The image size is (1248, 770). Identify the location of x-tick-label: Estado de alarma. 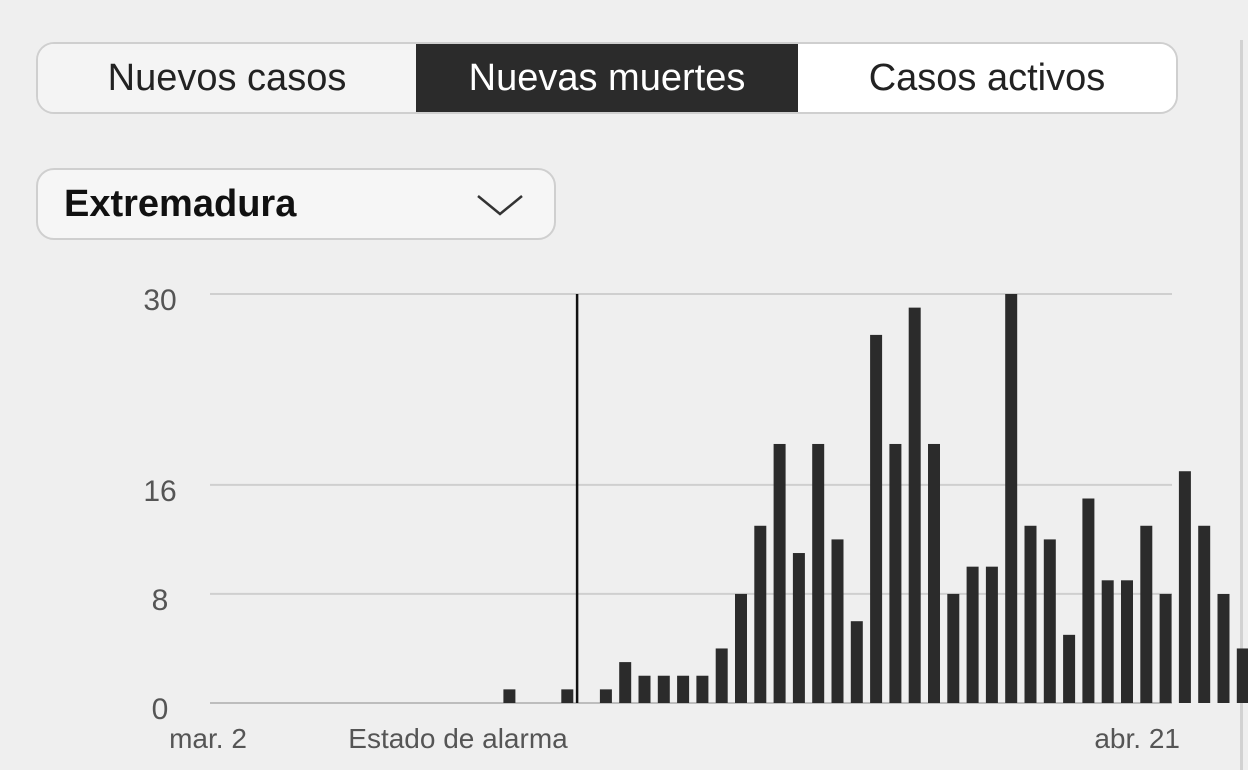
(458, 738).